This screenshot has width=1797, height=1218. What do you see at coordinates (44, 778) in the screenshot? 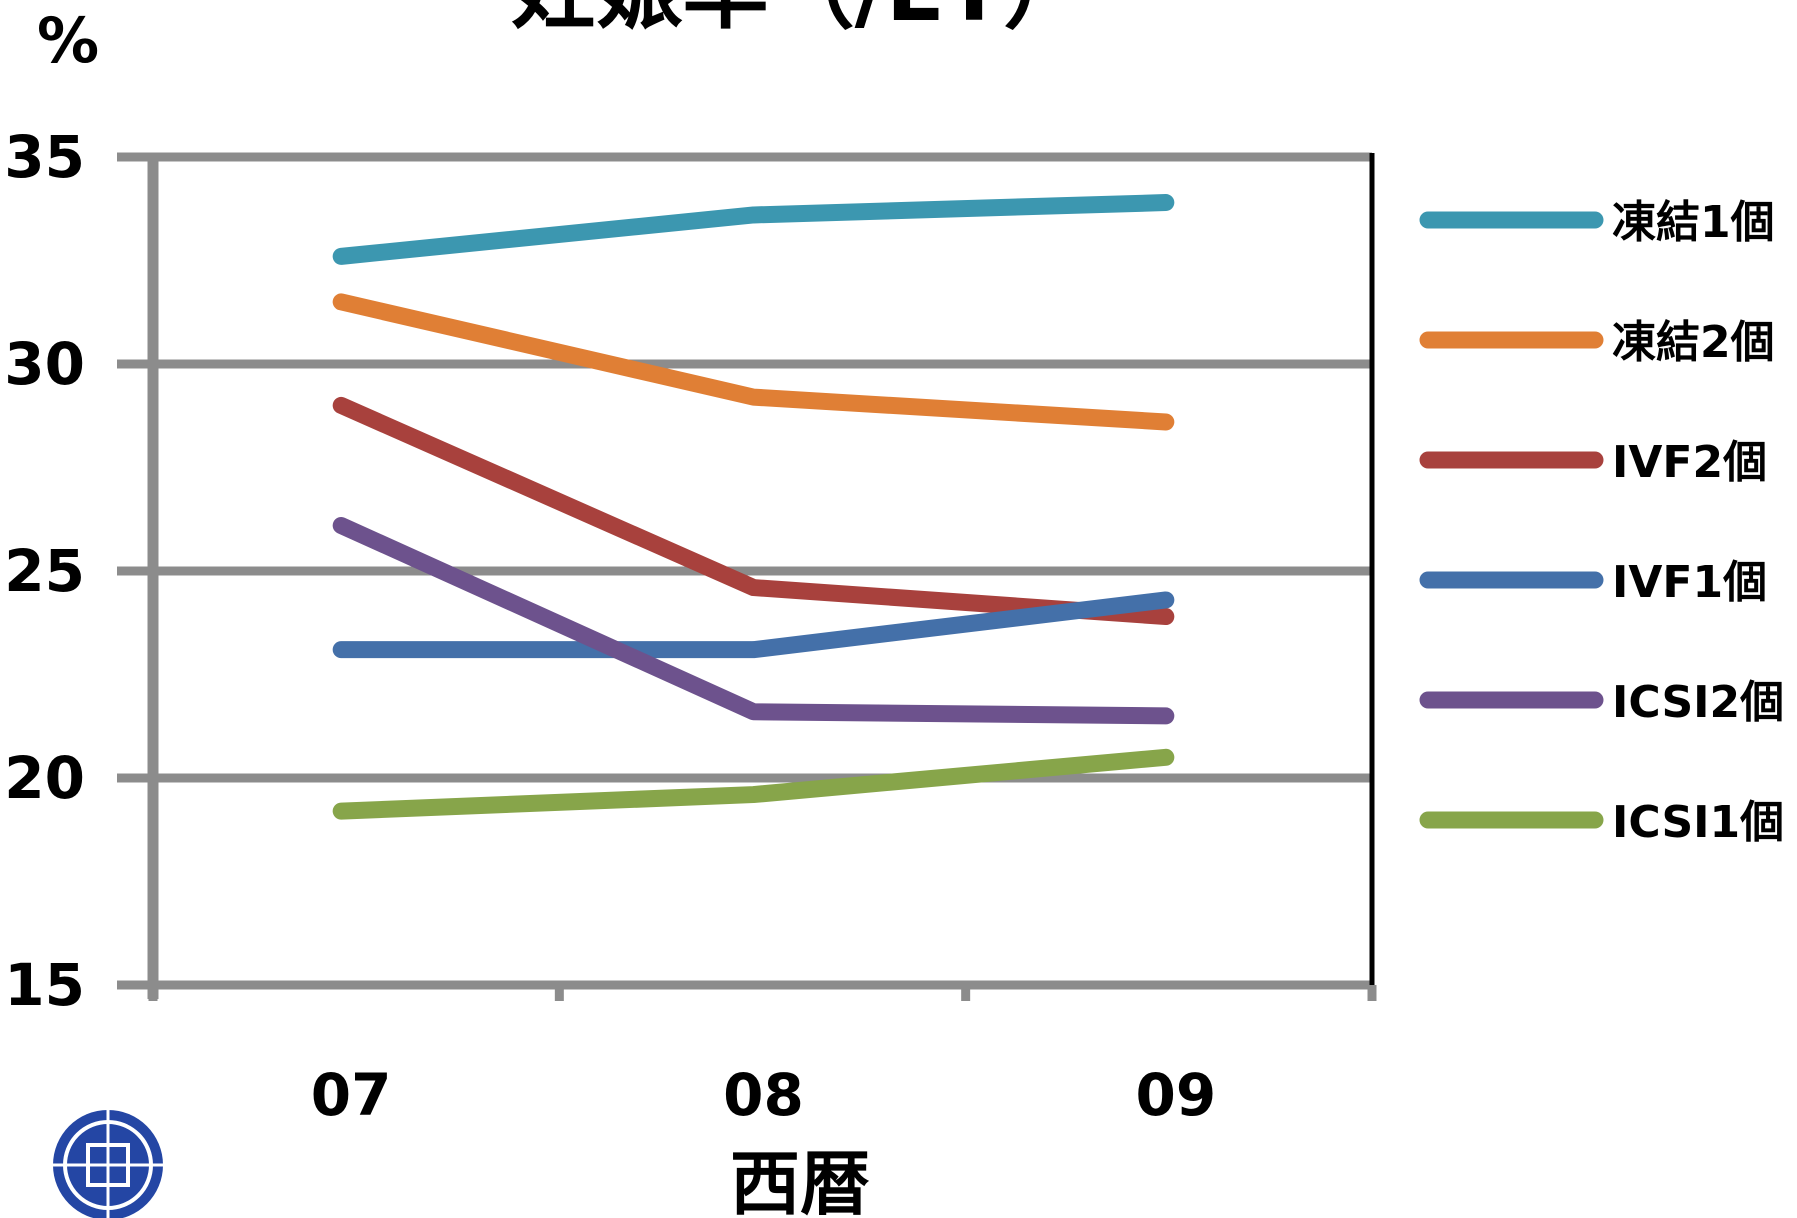
I see `y-tick-label: 20` at bounding box center [44, 778].